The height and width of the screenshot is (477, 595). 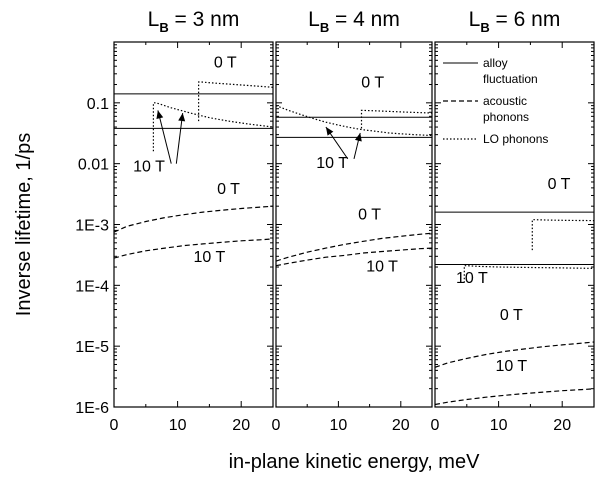 What do you see at coordinates (510, 79) in the screenshot?
I see `legend-label: fluctuation` at bounding box center [510, 79].